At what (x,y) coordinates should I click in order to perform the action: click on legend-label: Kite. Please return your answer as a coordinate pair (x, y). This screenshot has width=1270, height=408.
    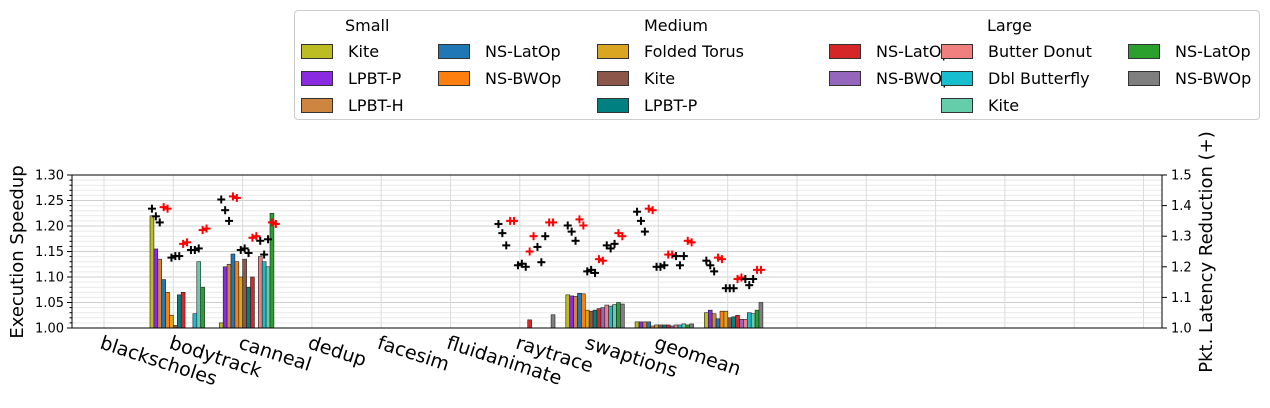
    Looking at the image, I should click on (364, 51).